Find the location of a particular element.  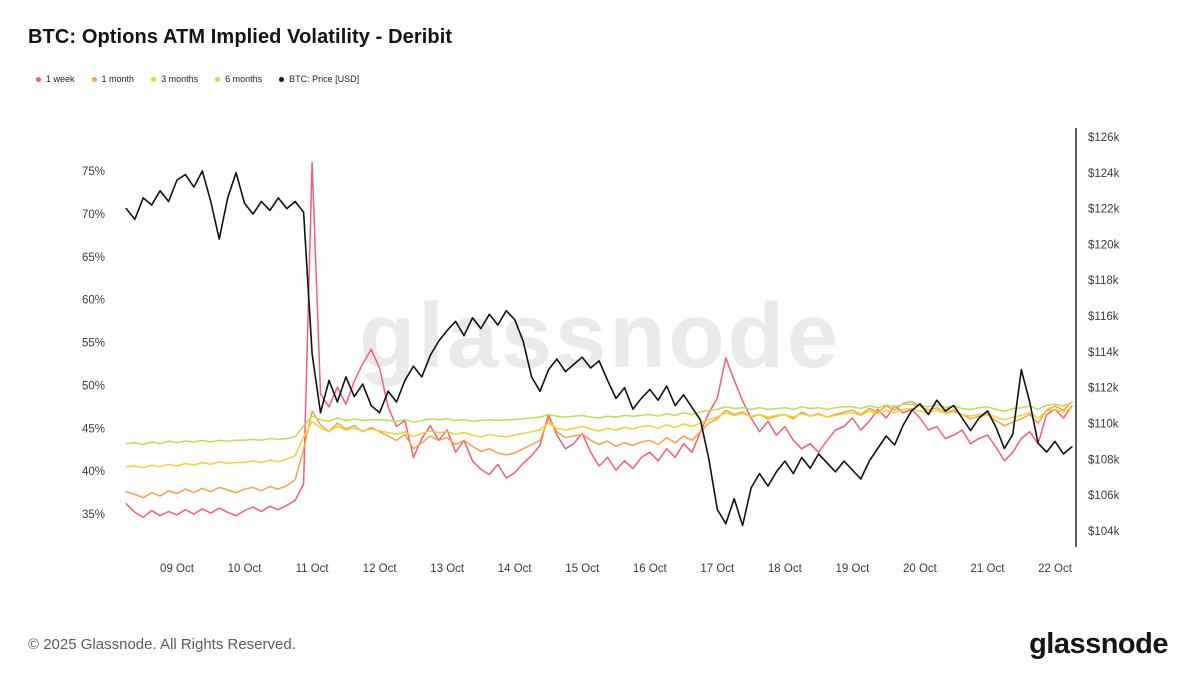

legend-item-1-week: 1 week is located at coordinates (55, 79).